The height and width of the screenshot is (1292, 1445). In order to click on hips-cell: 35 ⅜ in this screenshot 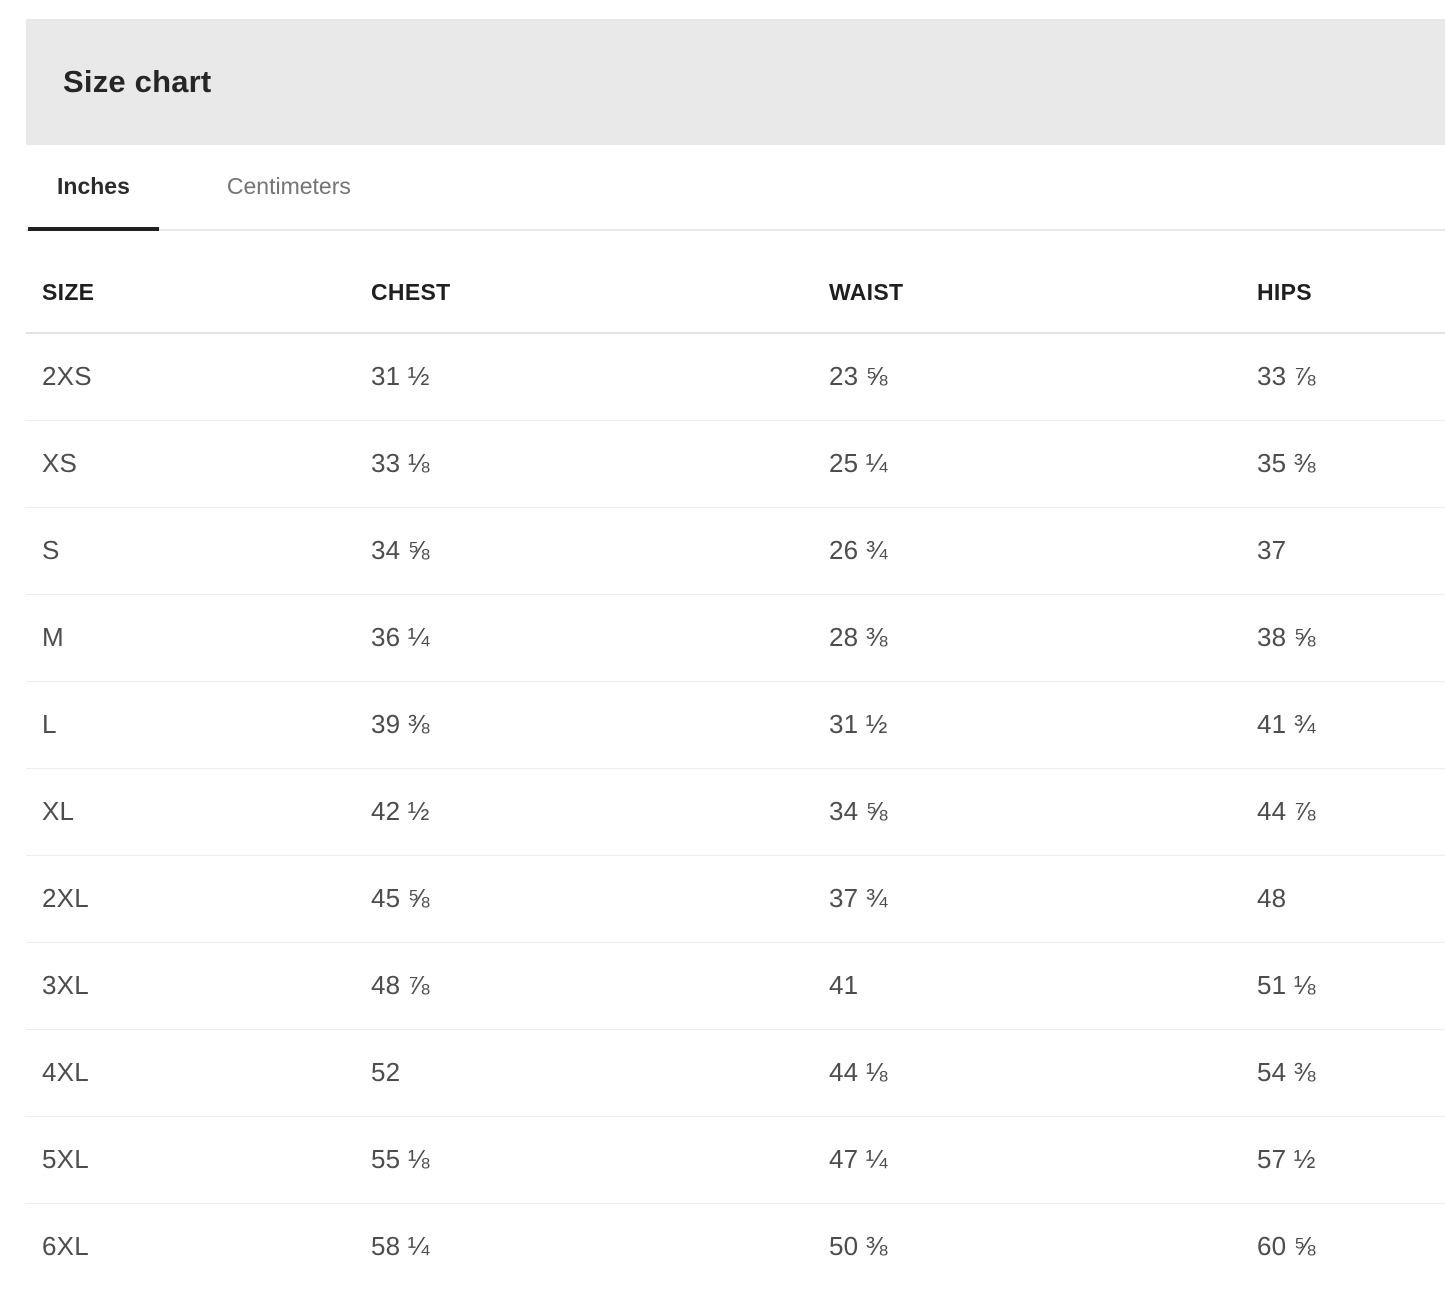, I will do `click(1343, 464)`.